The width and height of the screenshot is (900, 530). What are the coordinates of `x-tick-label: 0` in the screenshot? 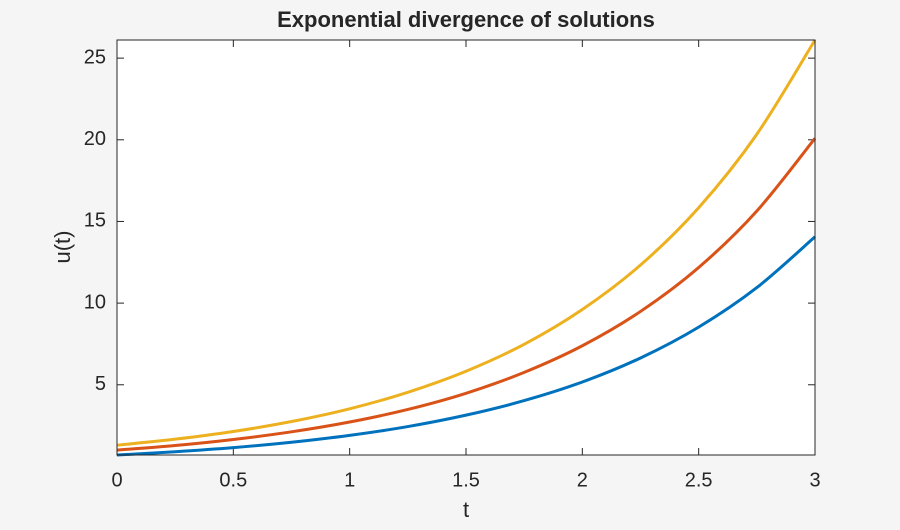 It's located at (116, 480).